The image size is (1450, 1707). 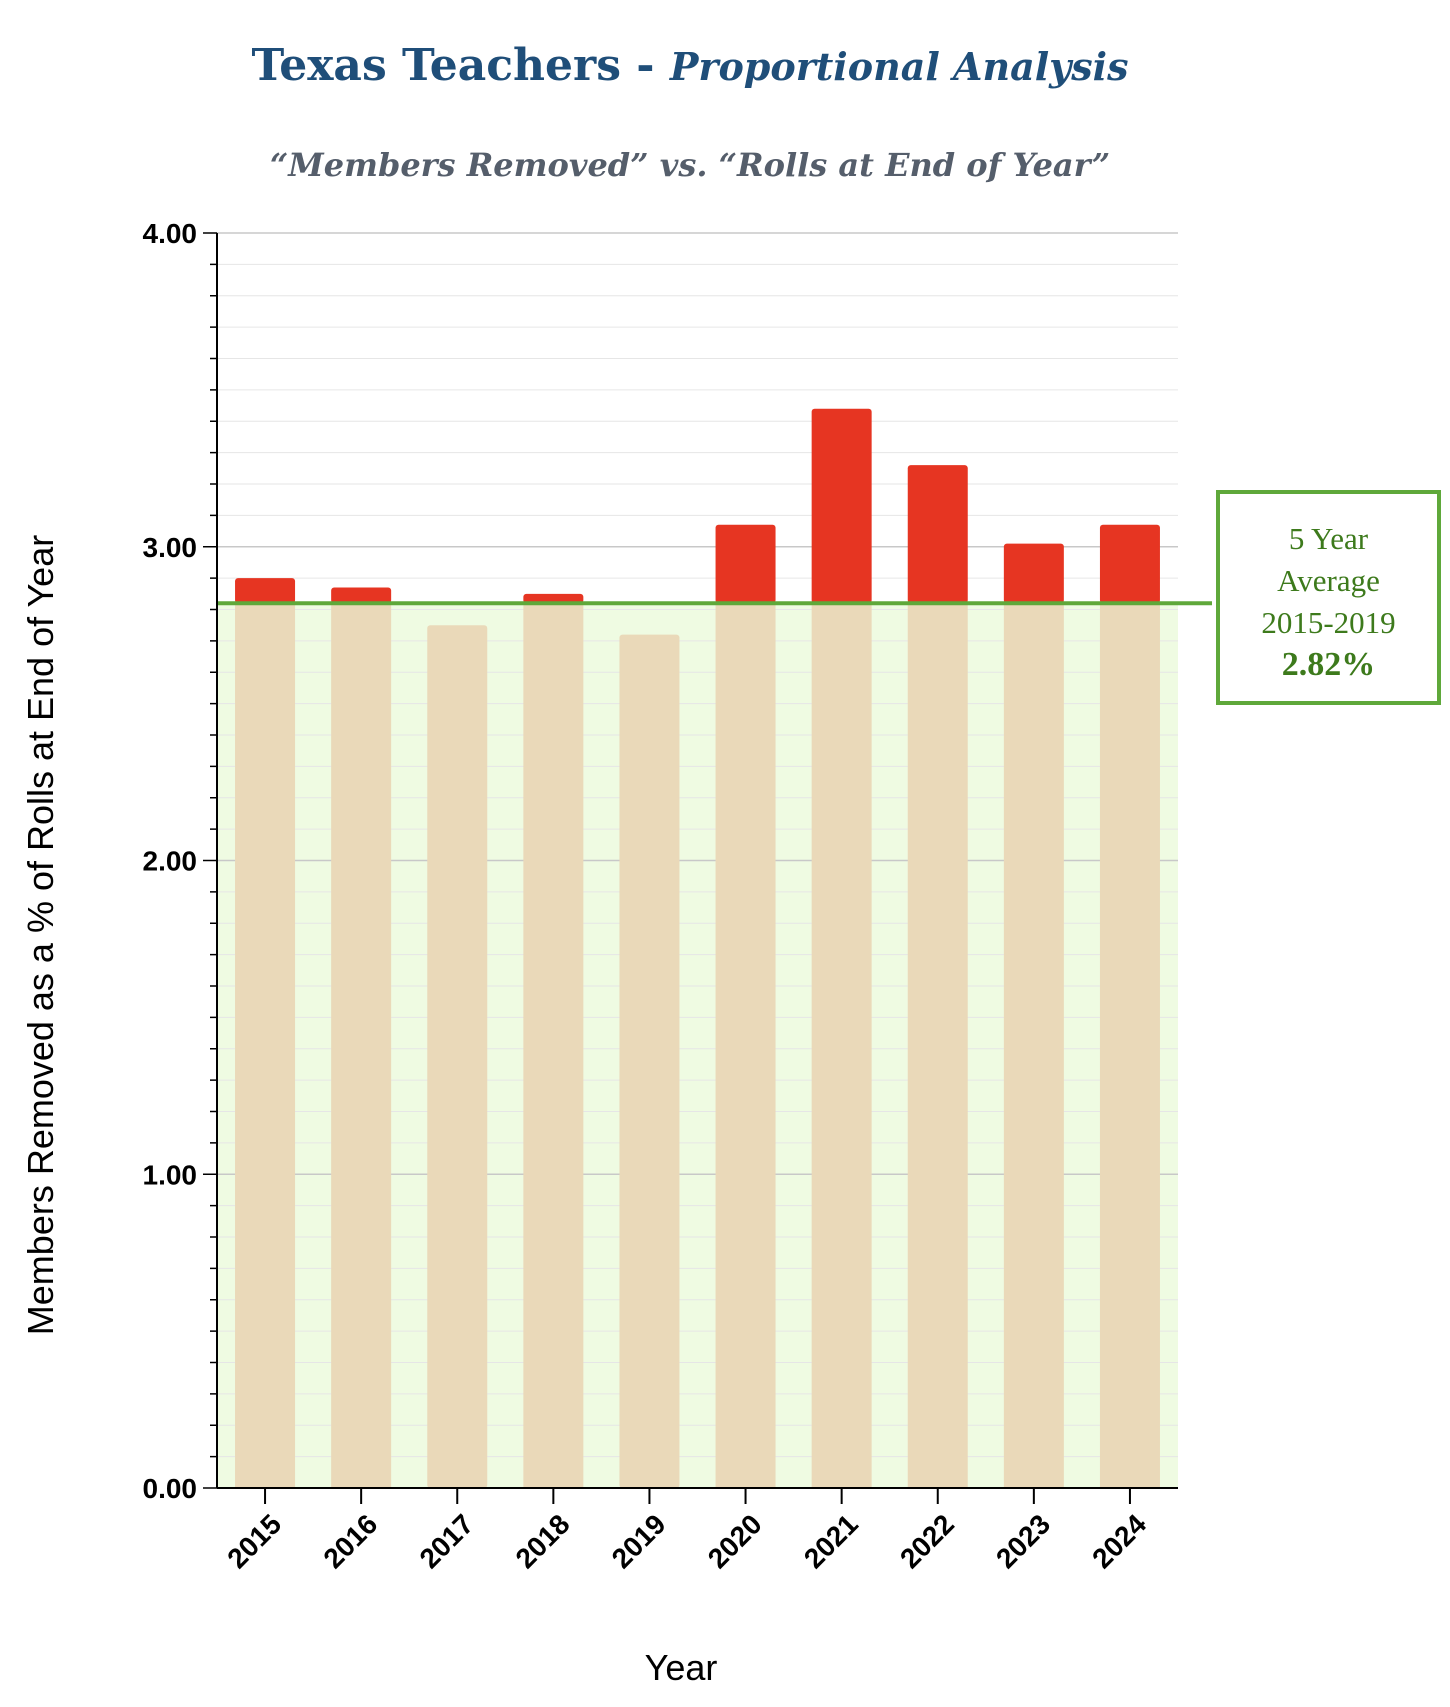 What do you see at coordinates (927, 1541) in the screenshot?
I see `x-tick-label: 2022` at bounding box center [927, 1541].